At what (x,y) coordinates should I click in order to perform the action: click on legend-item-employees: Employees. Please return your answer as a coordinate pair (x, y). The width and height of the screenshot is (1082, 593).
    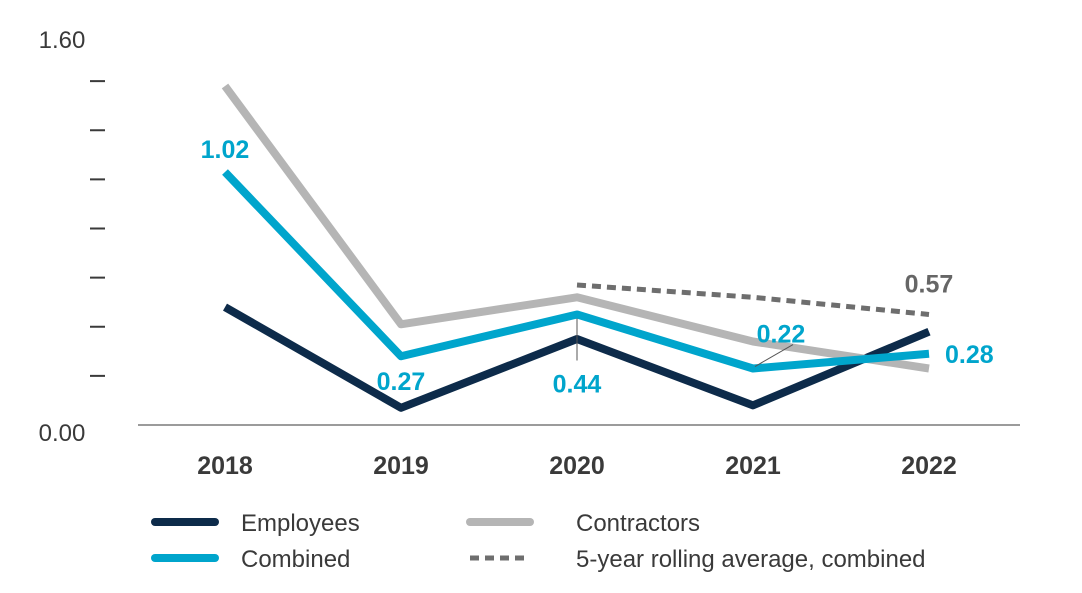
    Looking at the image, I should click on (255, 523).